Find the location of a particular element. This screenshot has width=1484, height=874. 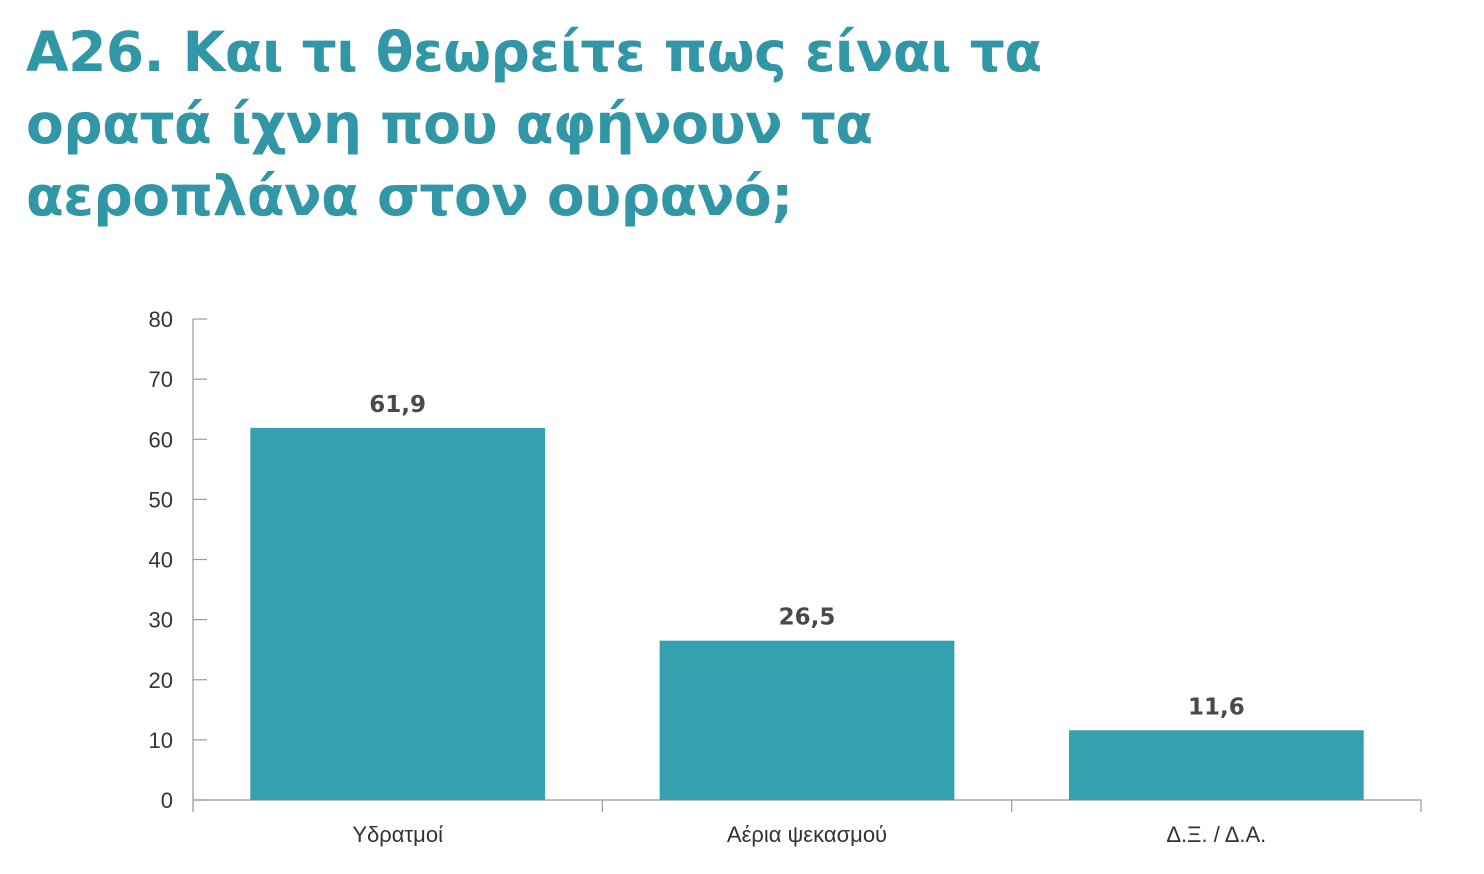

x-axis: Υδρατμοί Αέρια ψεκασμού Δ.Ξ. / Δ.Α. is located at coordinates (807, 823).